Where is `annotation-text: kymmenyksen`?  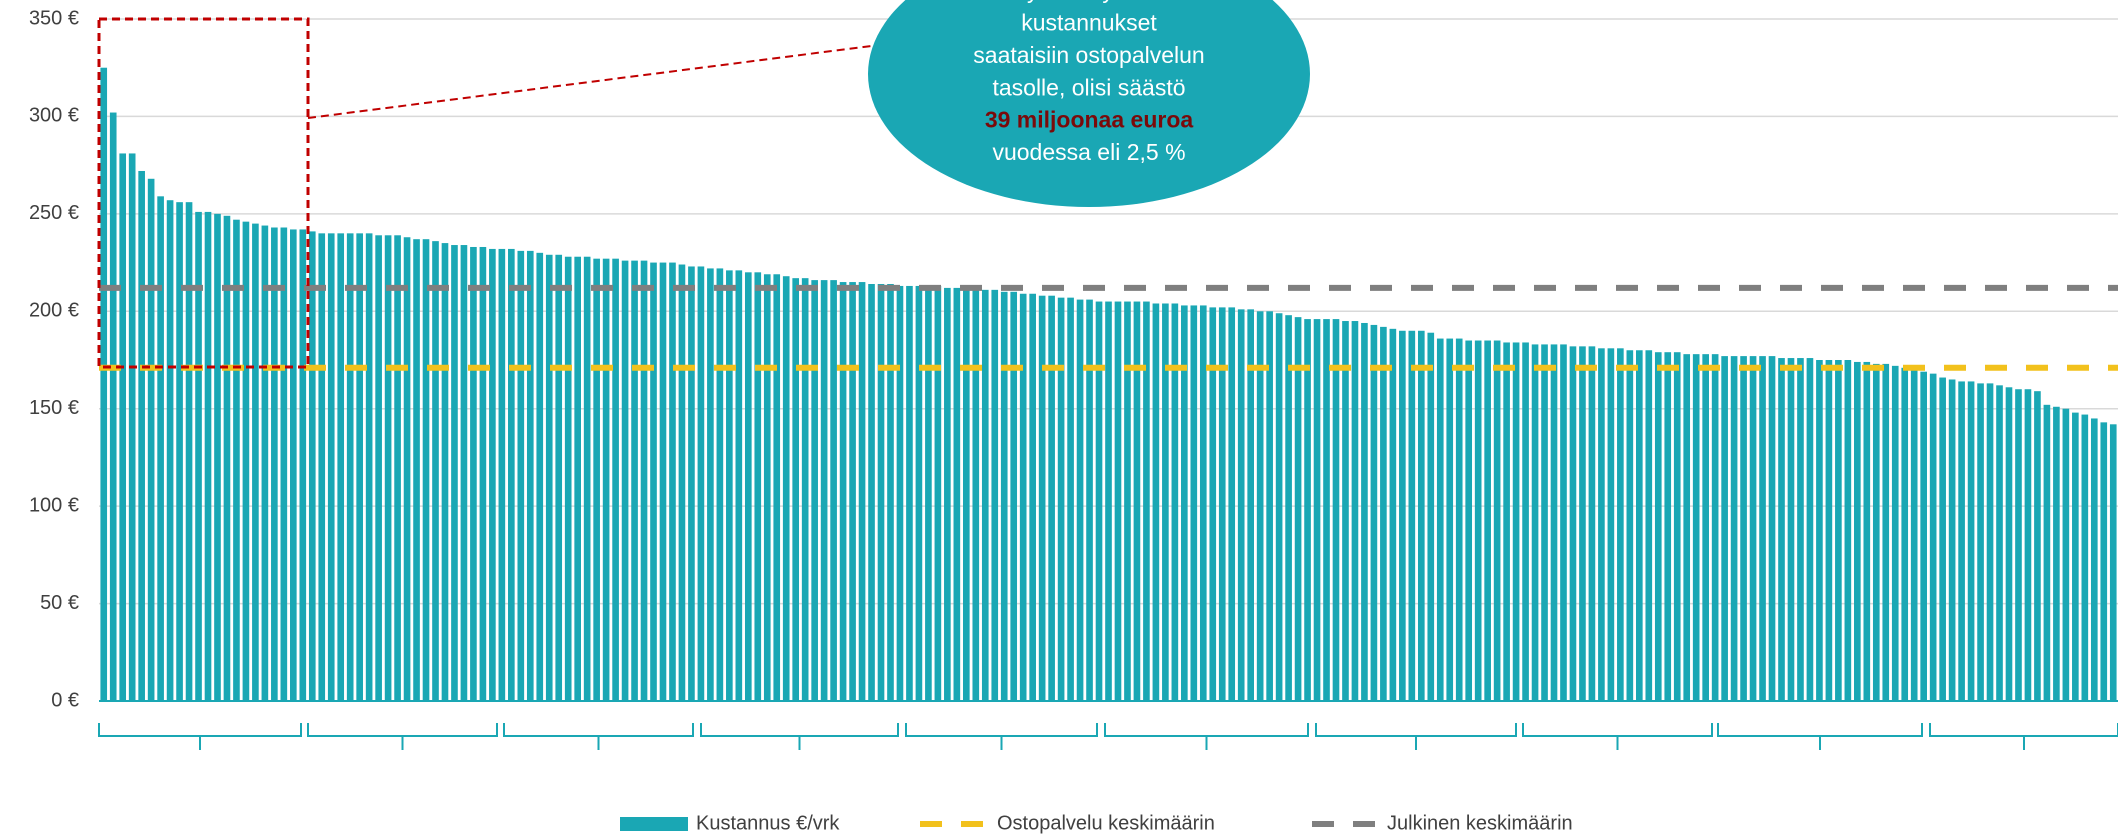
annotation-text: kymmenyksen is located at coordinates (1089, 1).